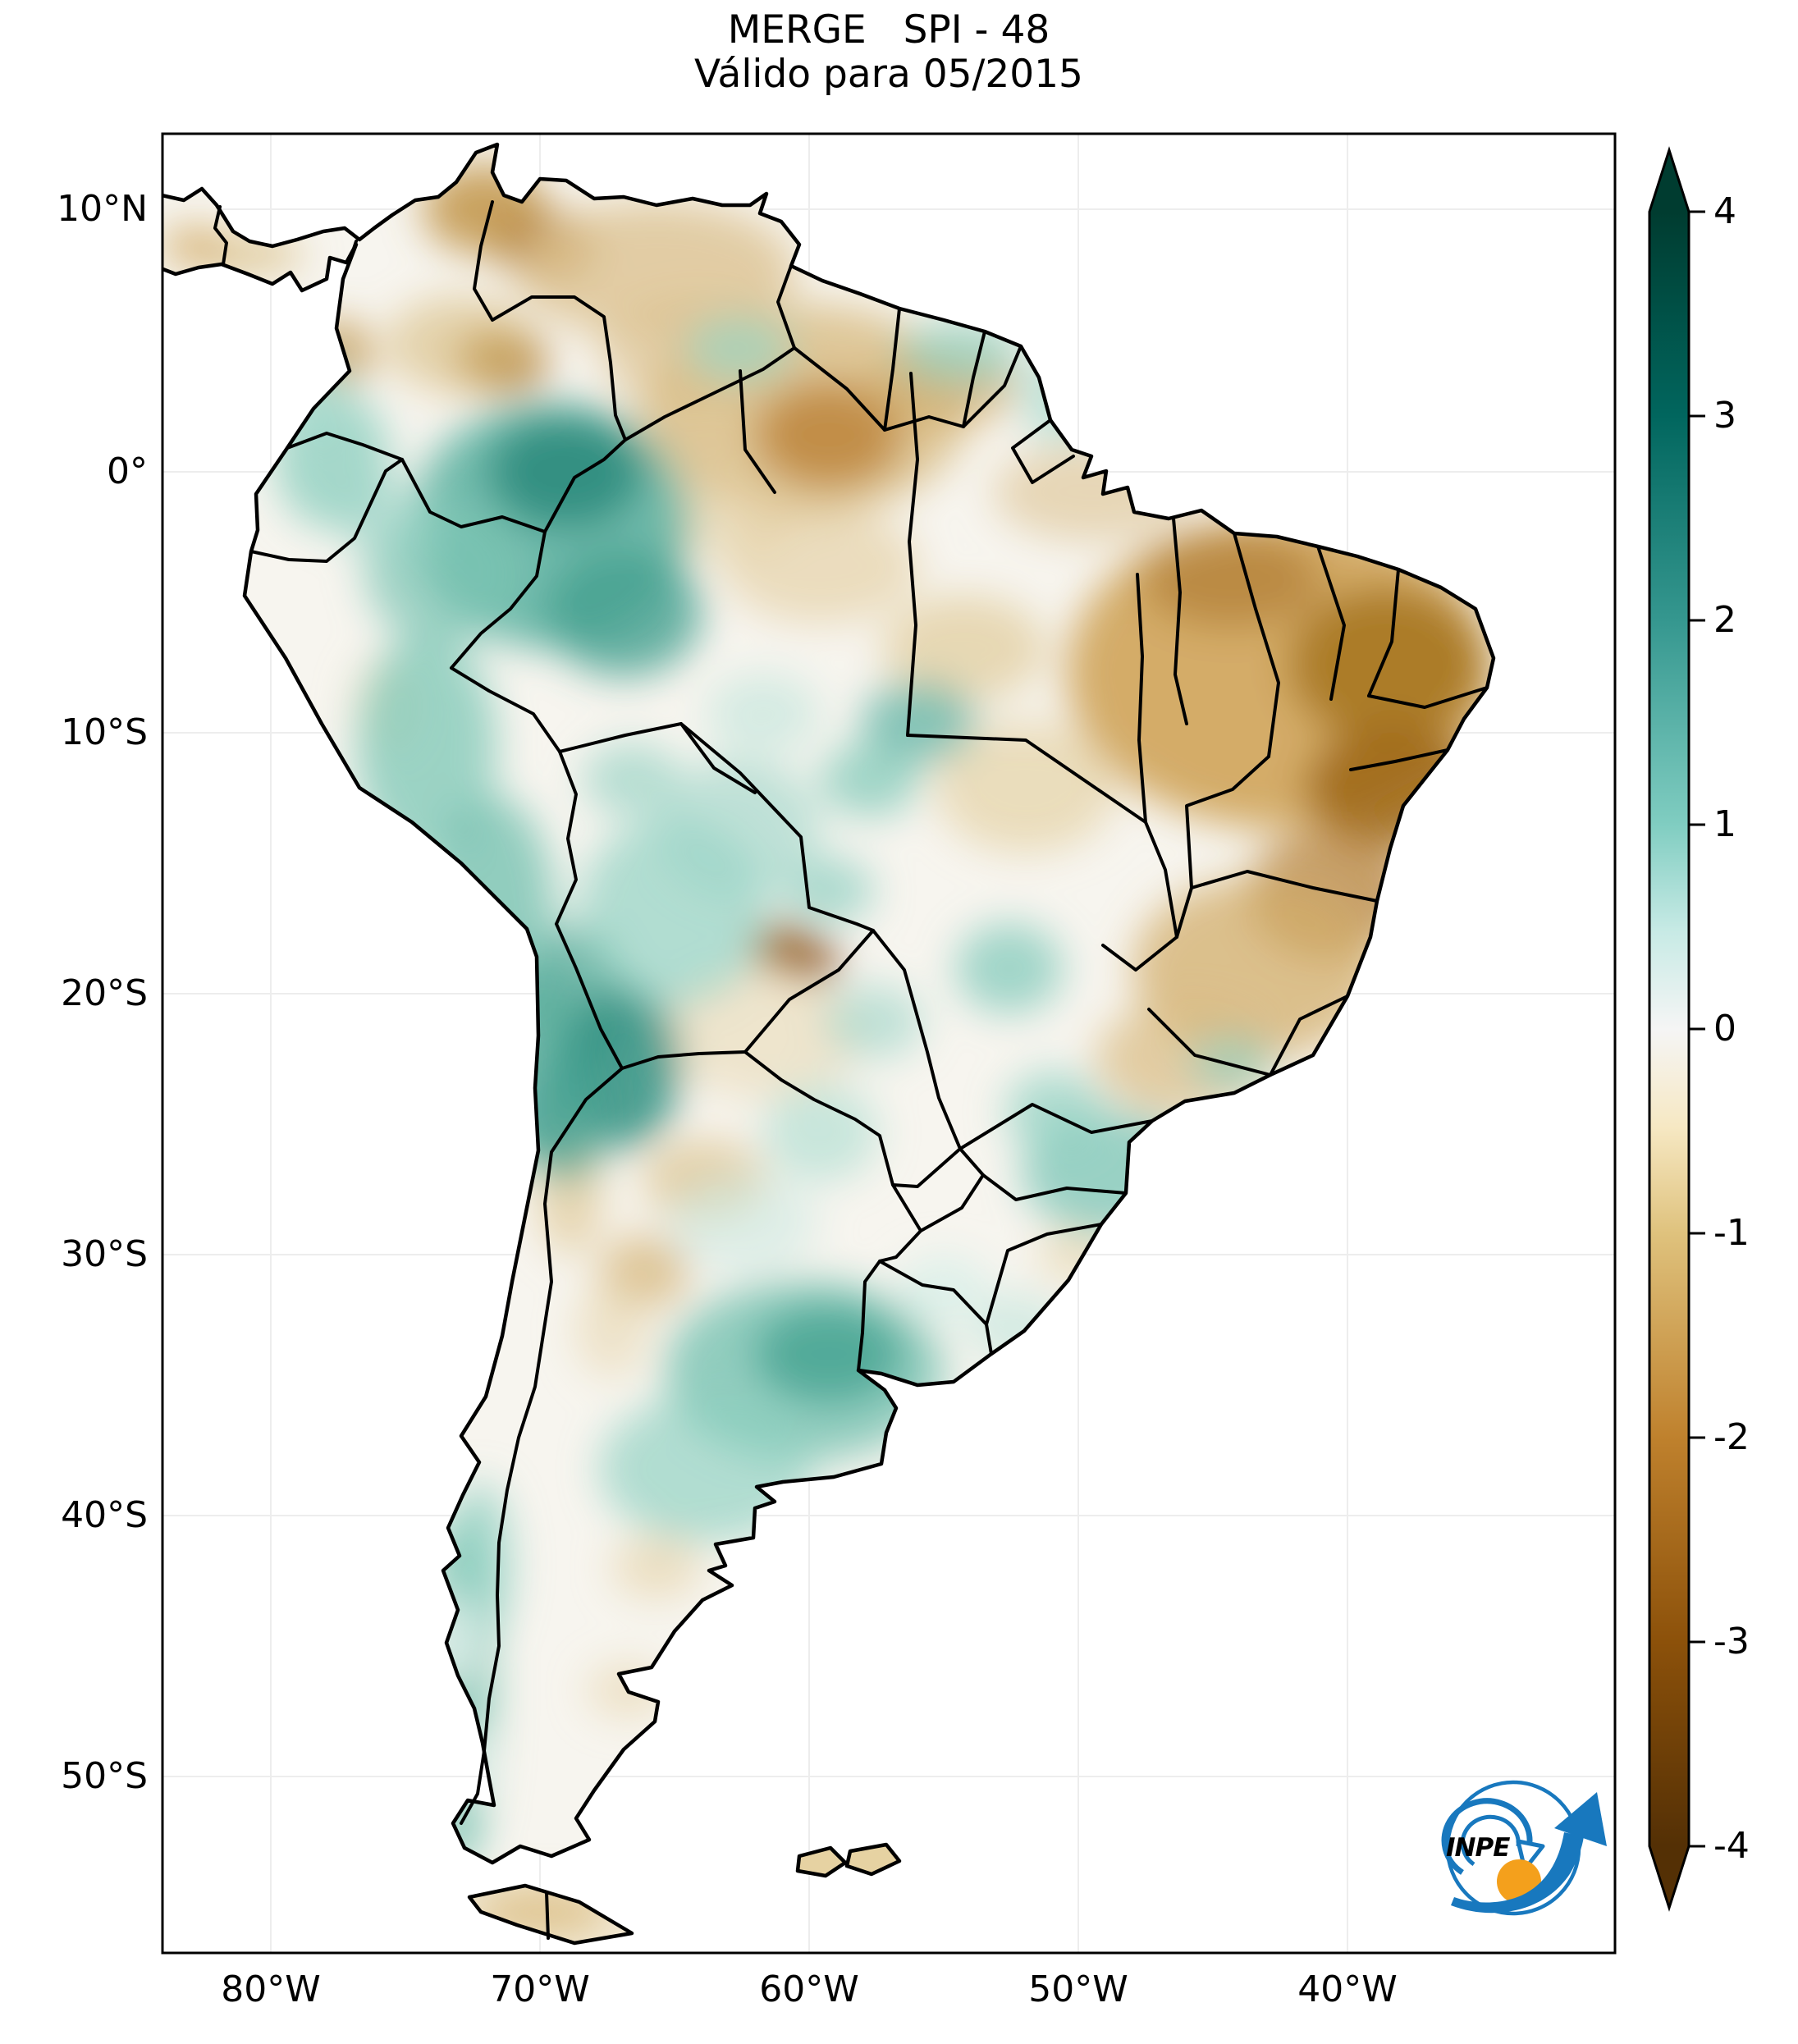 The height and width of the screenshot is (2044, 1798). Describe the element at coordinates (540, 1990) in the screenshot. I see `x-tick-label: 70°W` at that location.